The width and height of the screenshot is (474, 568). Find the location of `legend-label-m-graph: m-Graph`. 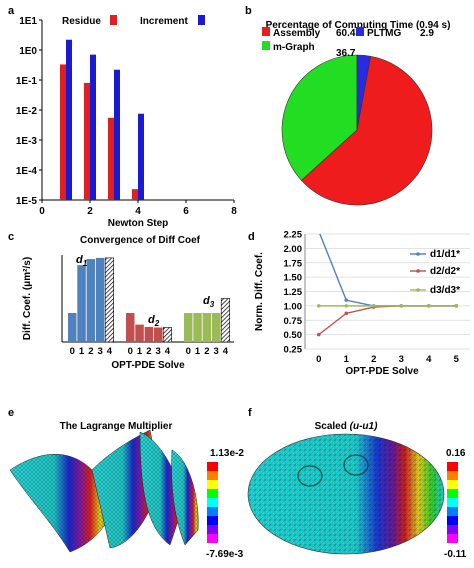

legend-label-m-graph: m-Graph is located at coordinates (294, 47).